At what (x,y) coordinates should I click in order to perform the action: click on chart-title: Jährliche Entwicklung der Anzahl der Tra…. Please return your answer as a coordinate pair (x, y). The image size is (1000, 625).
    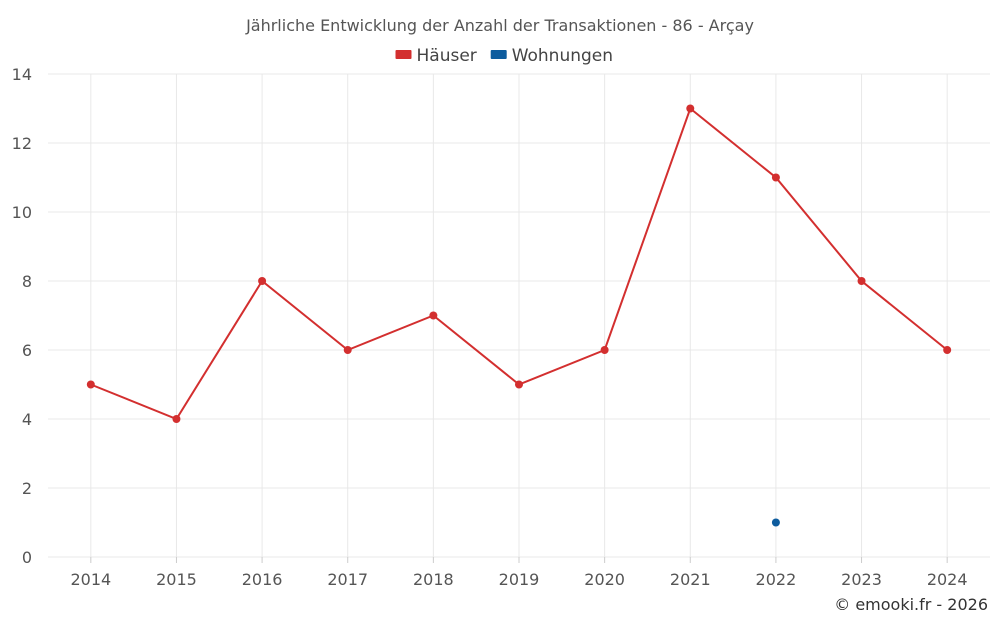
    Looking at the image, I should click on (499, 25).